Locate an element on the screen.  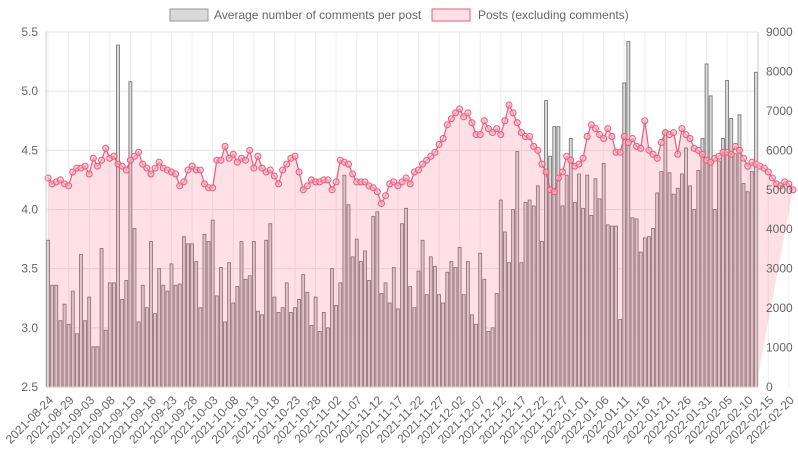
y-axis-right: 0 1000 2000 3000 4000 5000 6000 7000 8000 9000 is located at coordinates (775, 209).